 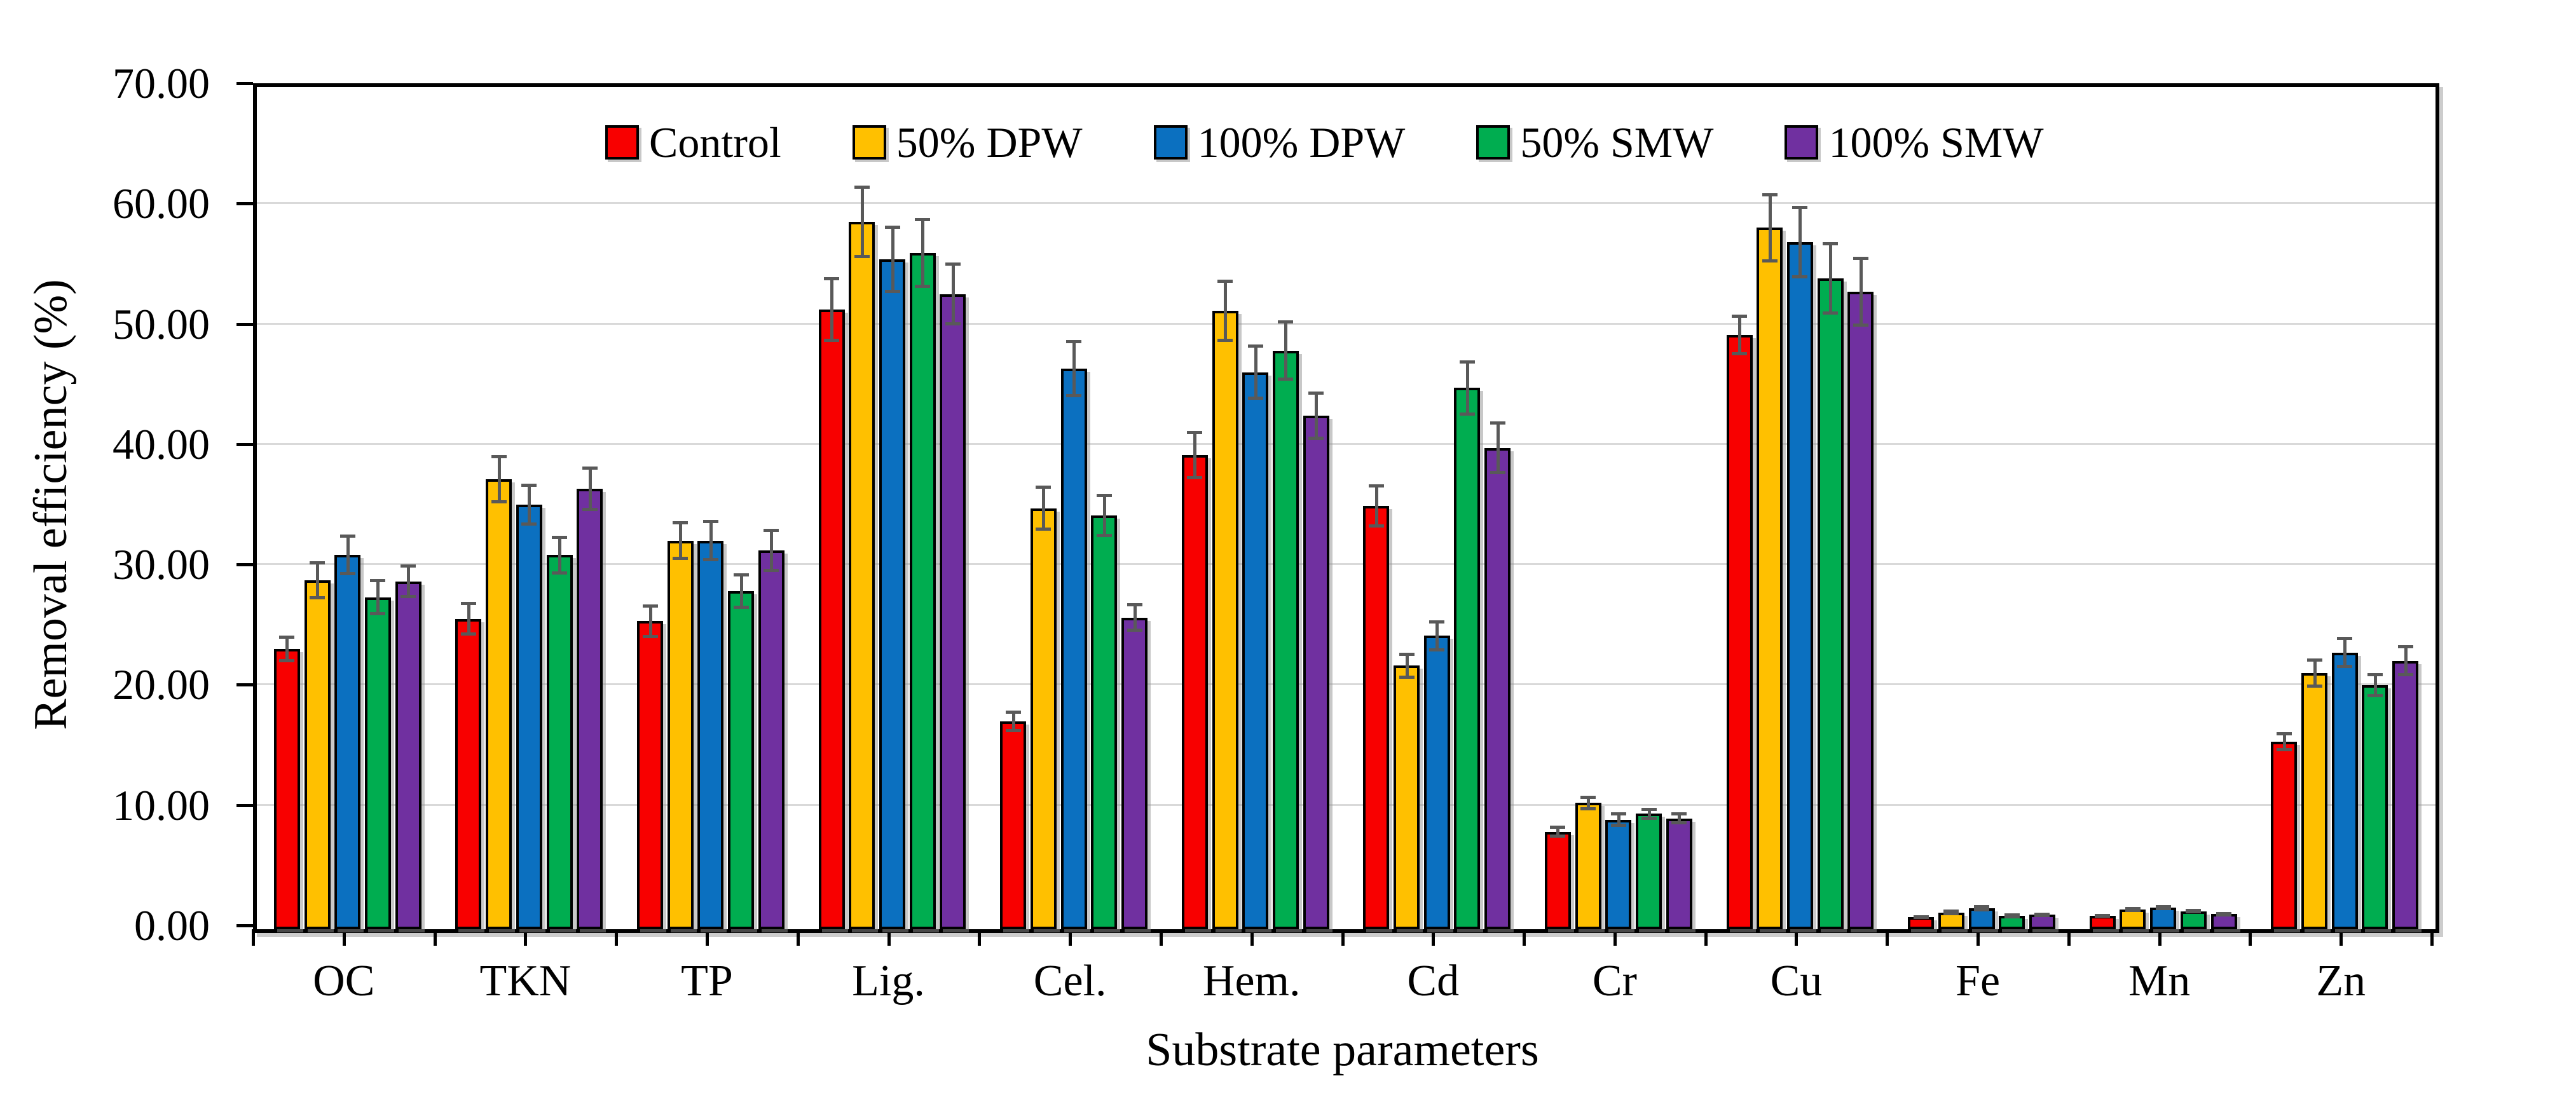 What do you see at coordinates (2159, 981) in the screenshot?
I see `category-label: Mn` at bounding box center [2159, 981].